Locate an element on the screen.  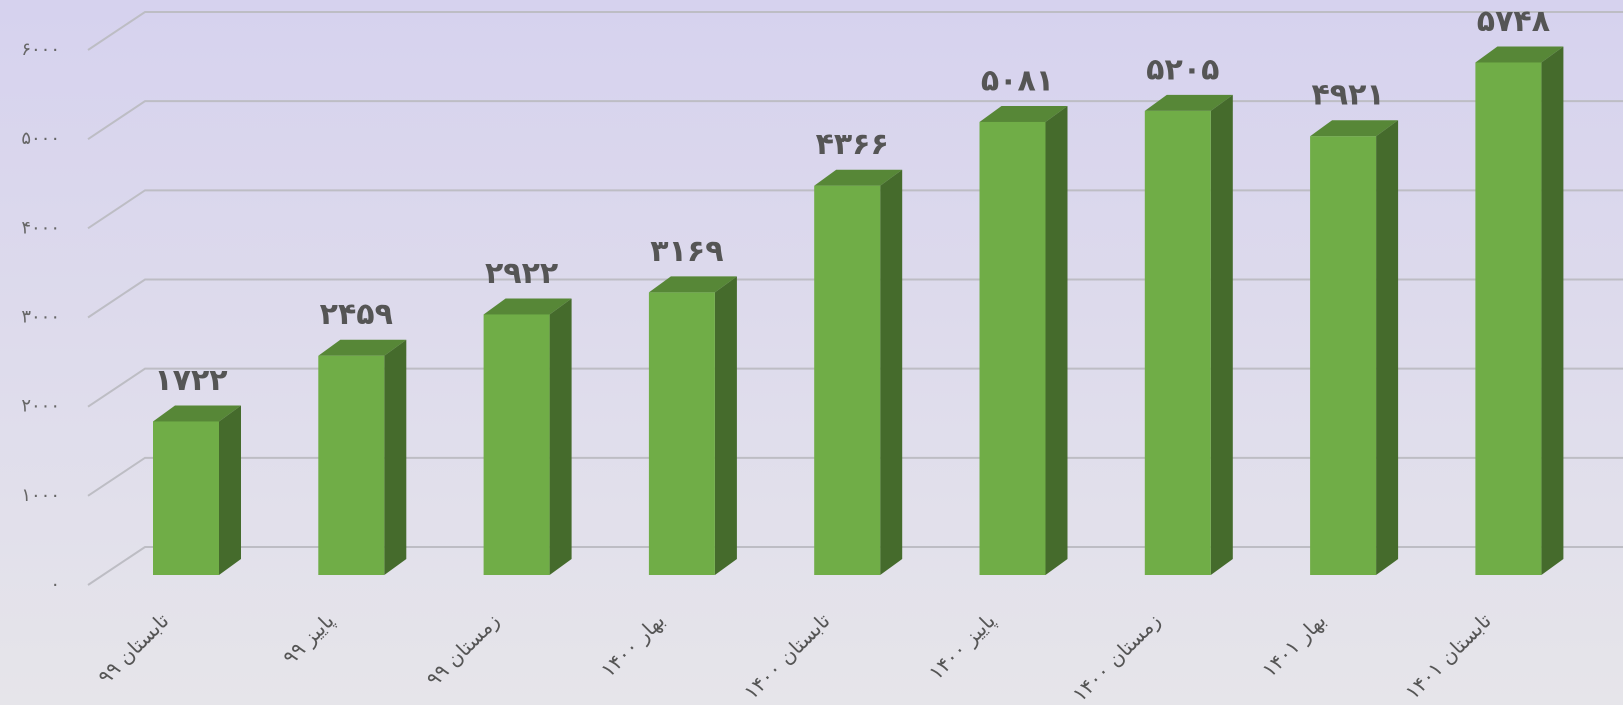
data-label: ۲۴۵۹ is located at coordinates (356, 314).